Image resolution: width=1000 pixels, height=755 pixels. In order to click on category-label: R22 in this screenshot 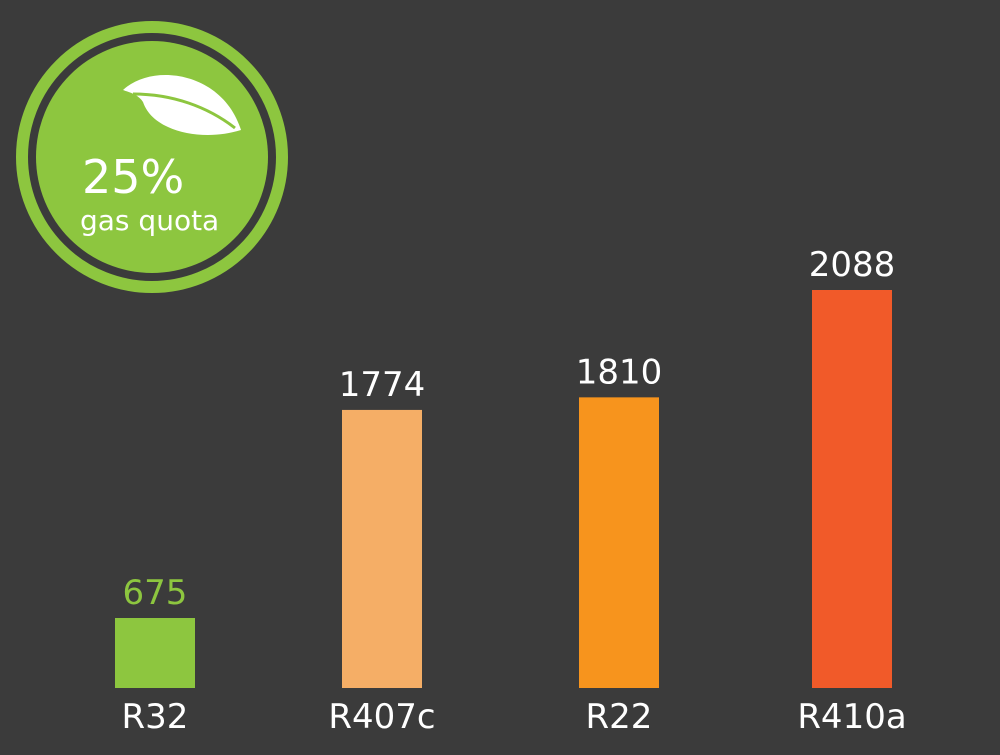, I will do `click(619, 717)`.